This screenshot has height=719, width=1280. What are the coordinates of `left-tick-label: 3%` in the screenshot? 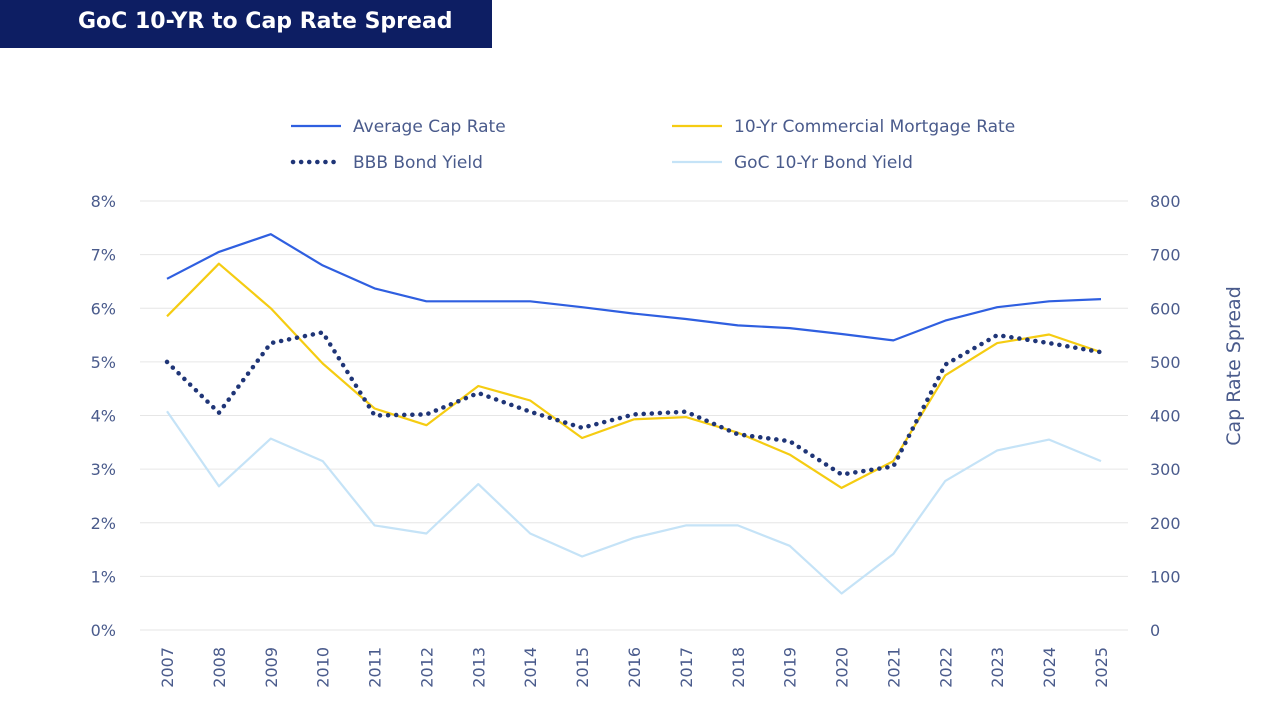 It's located at (103, 469).